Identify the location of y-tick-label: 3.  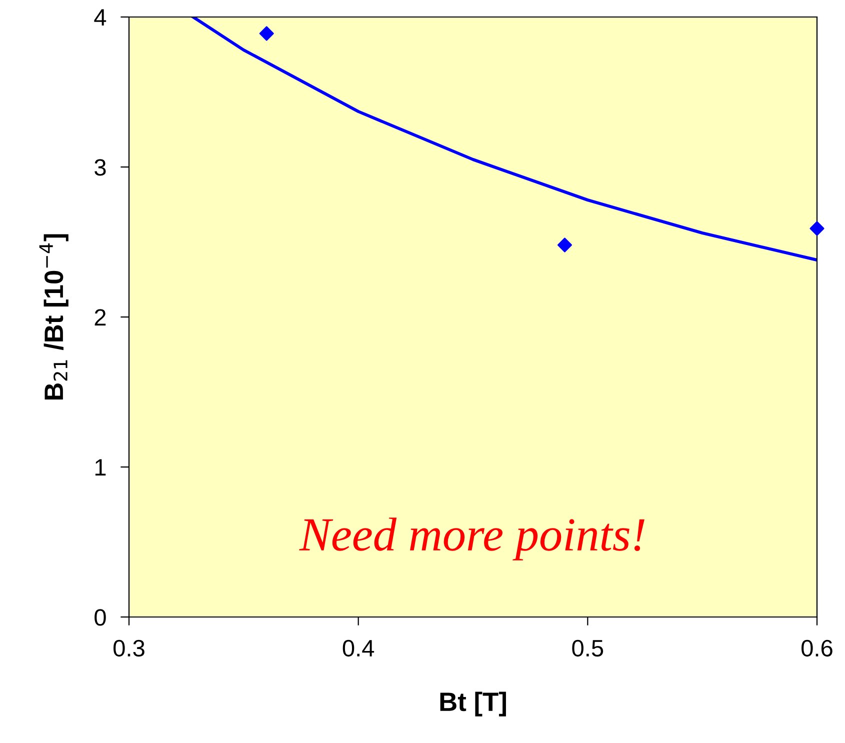
(100, 167).